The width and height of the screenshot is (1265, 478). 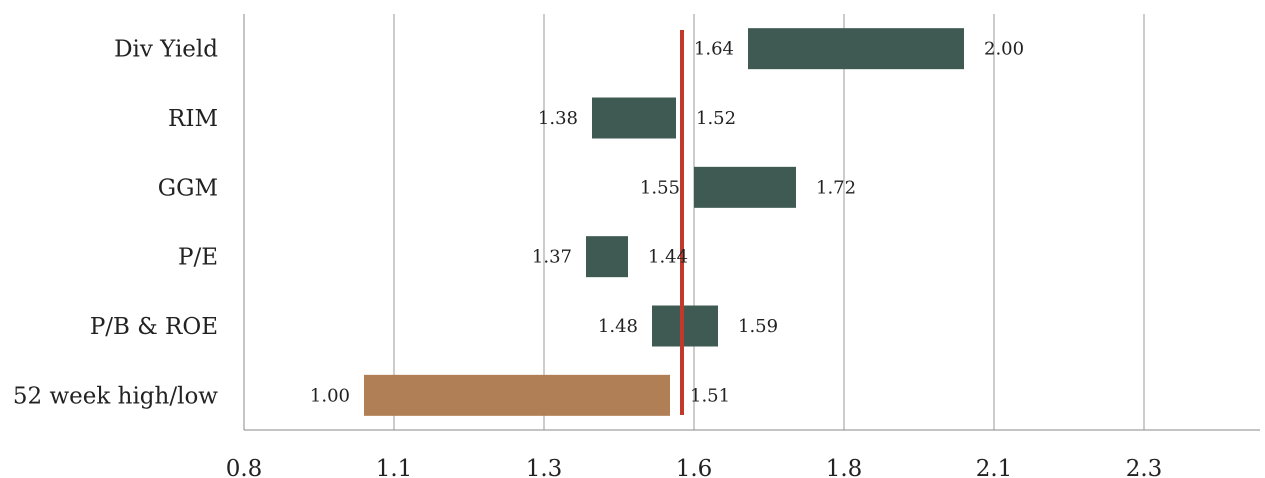 What do you see at coordinates (714, 49) in the screenshot?
I see `low-value-label: 1.64` at bounding box center [714, 49].